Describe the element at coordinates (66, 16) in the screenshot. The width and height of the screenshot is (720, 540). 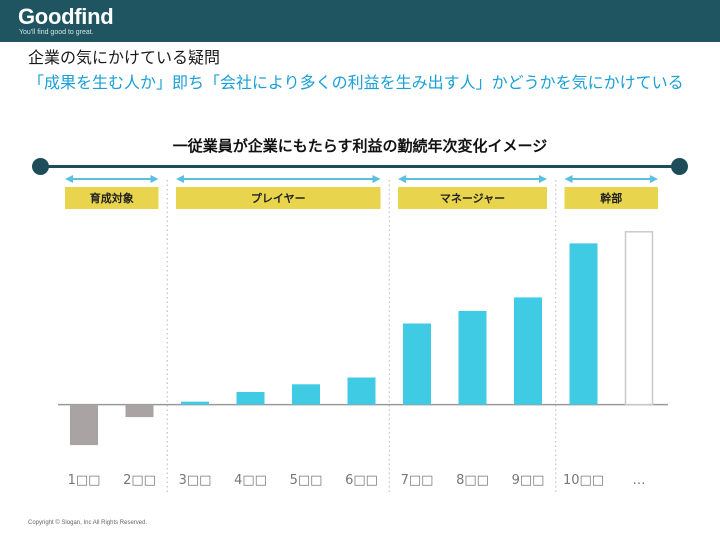
I see `goodfind-logo: Goodfind` at that location.